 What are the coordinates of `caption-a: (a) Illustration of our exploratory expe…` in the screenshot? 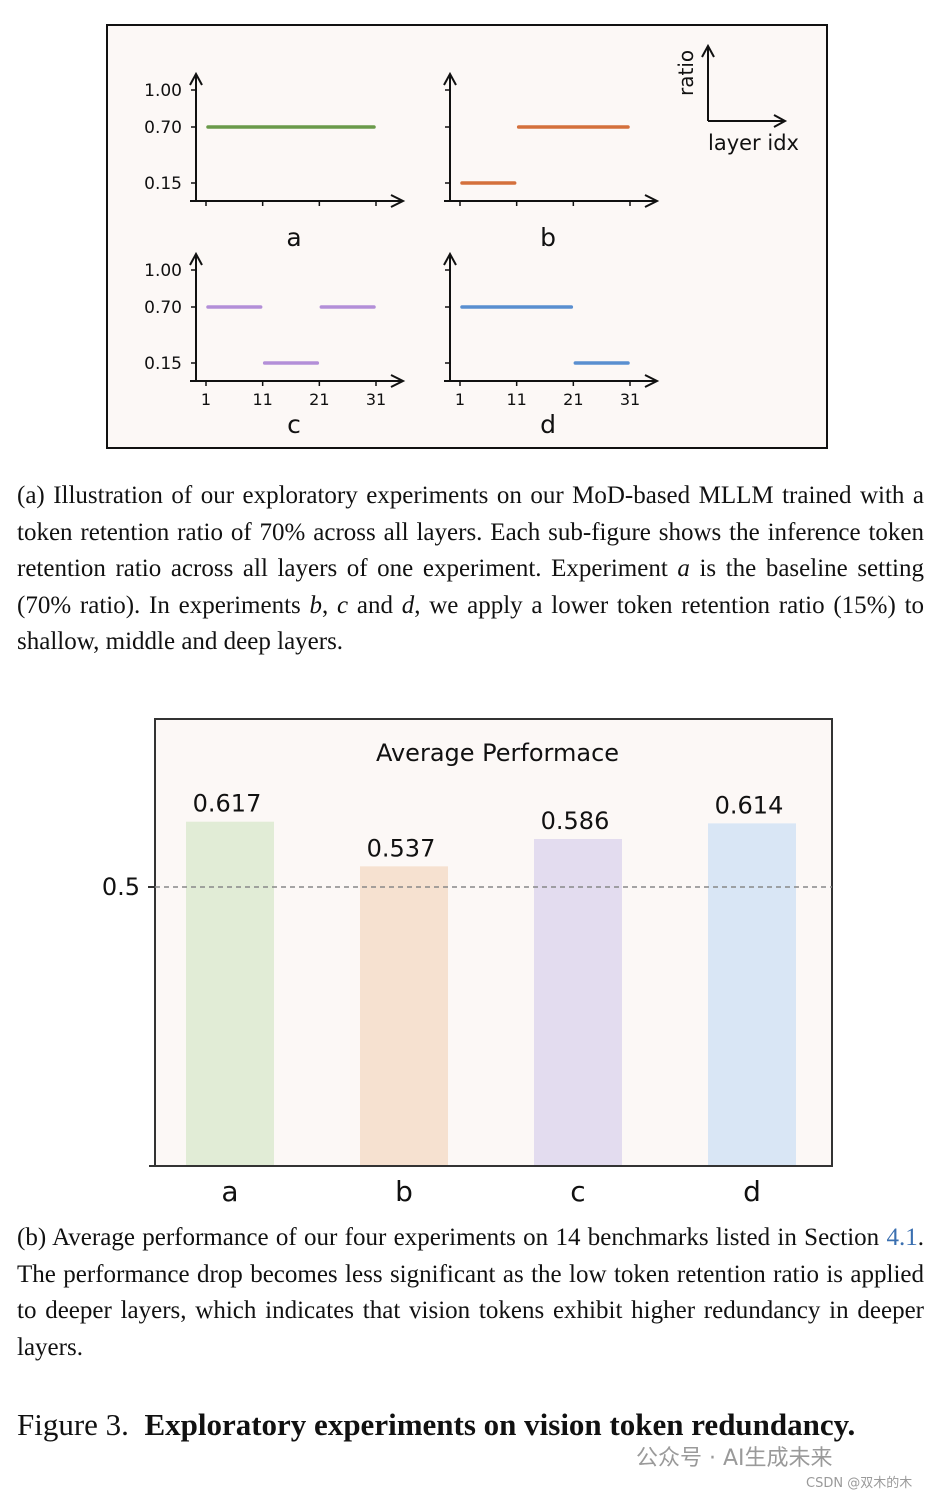 It's located at (470, 569).